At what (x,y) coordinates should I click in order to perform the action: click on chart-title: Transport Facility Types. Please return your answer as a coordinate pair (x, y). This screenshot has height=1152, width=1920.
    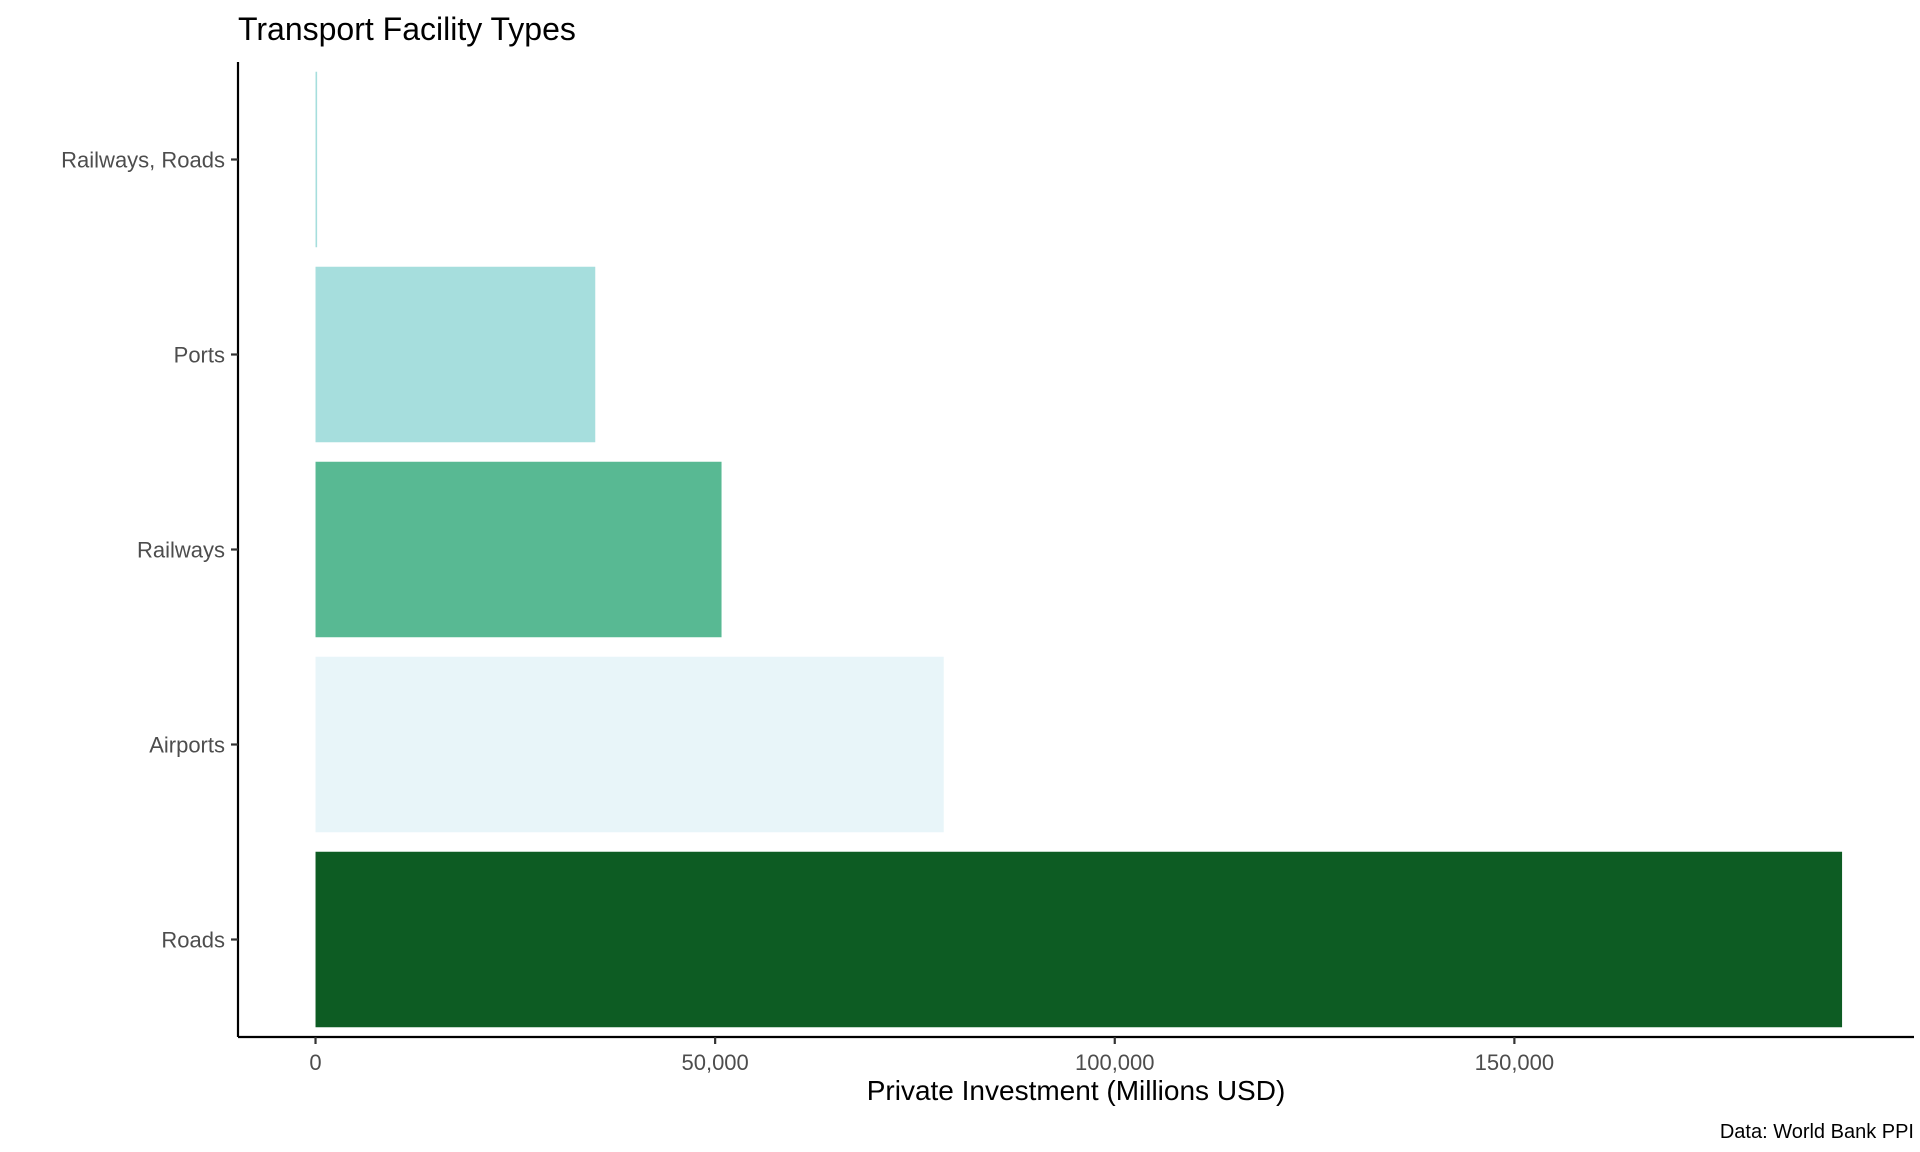
    Looking at the image, I should click on (407, 29).